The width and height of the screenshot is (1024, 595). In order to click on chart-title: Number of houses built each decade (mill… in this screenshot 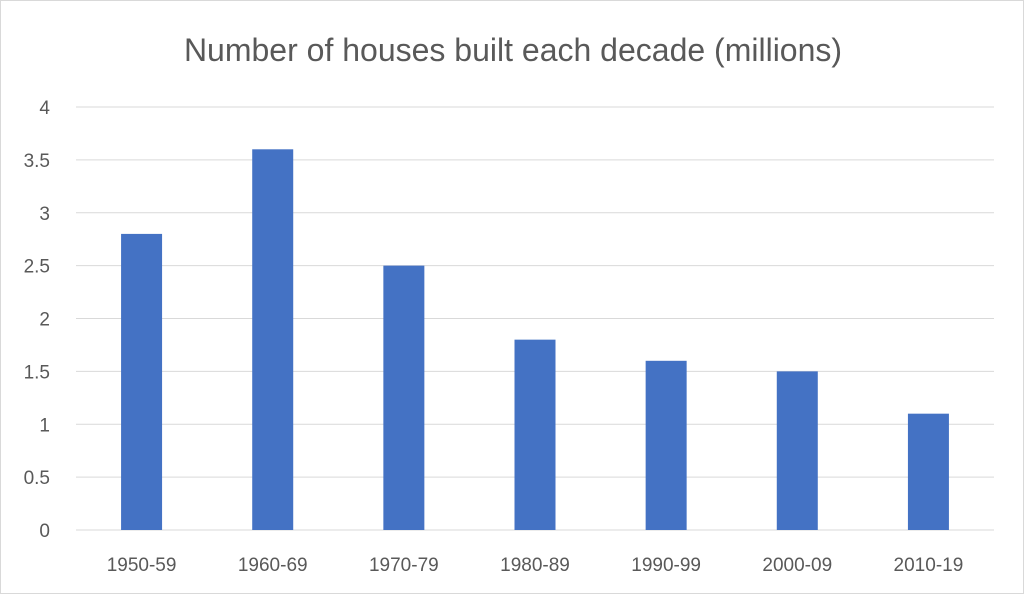, I will do `click(513, 50)`.